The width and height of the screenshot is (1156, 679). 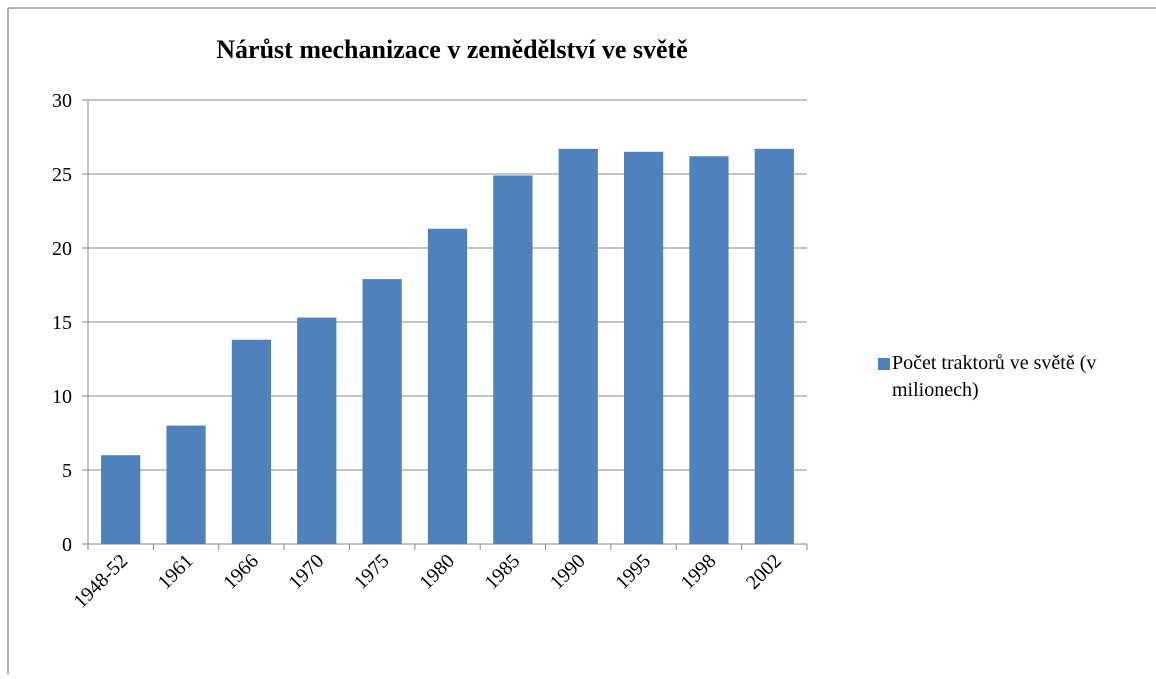 What do you see at coordinates (241, 572) in the screenshot?
I see `x-tick-label: 1966` at bounding box center [241, 572].